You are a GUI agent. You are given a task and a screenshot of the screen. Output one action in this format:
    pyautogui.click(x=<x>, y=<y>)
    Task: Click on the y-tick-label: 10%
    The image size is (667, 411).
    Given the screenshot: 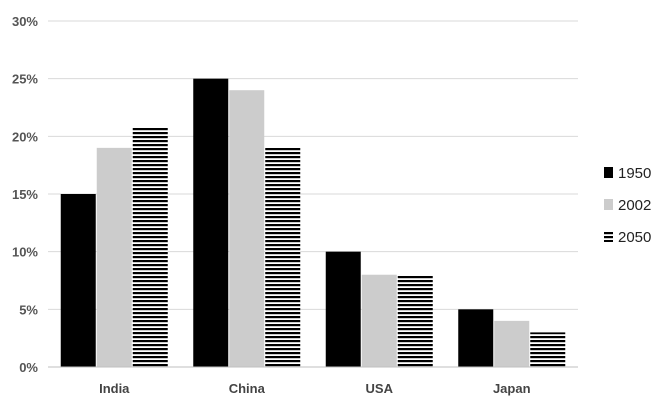 What is the action you would take?
    pyautogui.click(x=25, y=252)
    